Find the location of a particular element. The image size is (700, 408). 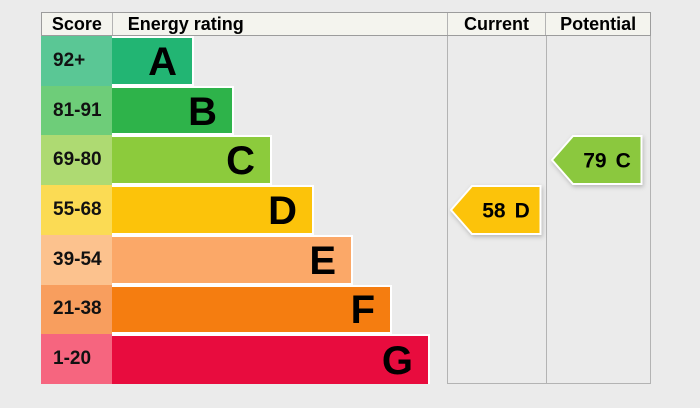

band-letter-d: D is located at coordinates (282, 210).